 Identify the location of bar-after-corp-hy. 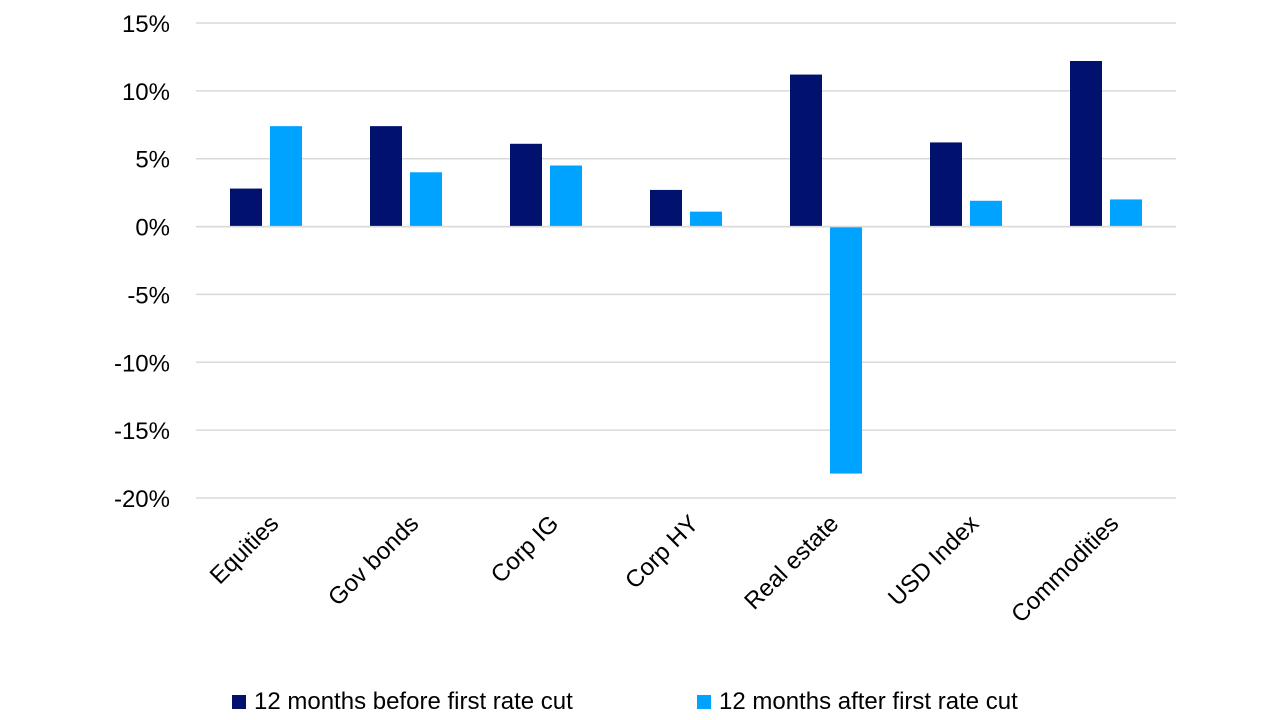
(706, 219).